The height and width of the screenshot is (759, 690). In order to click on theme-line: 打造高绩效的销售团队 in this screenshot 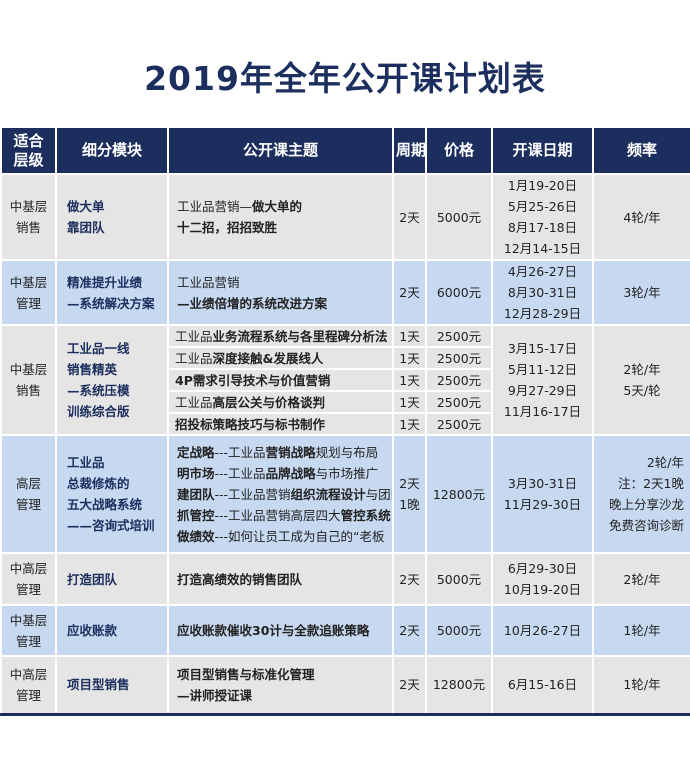, I will do `click(282, 579)`.